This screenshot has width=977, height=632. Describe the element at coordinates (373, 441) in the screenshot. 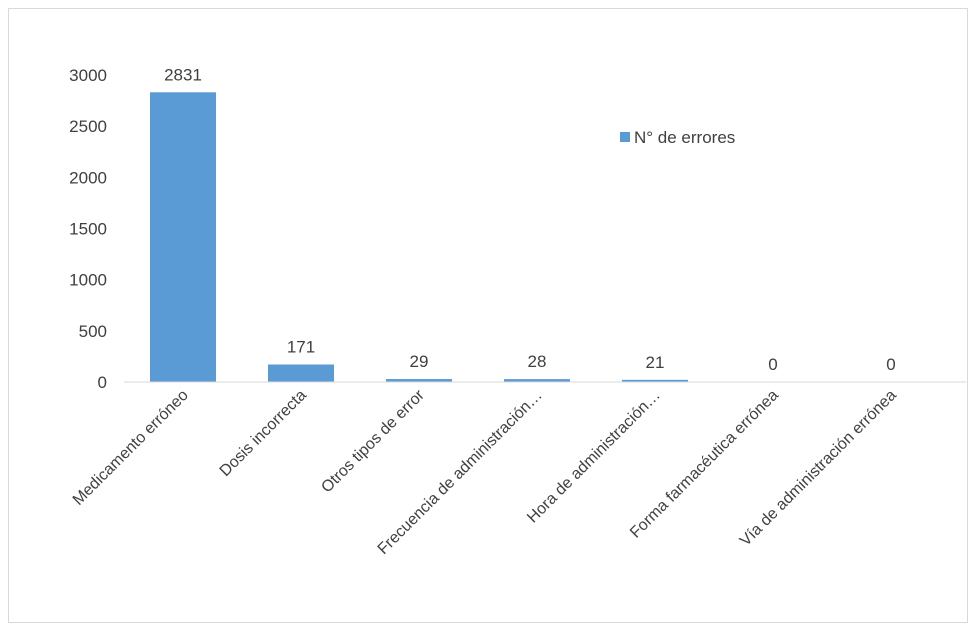

I see `category-label: Otros tipos de error` at that location.